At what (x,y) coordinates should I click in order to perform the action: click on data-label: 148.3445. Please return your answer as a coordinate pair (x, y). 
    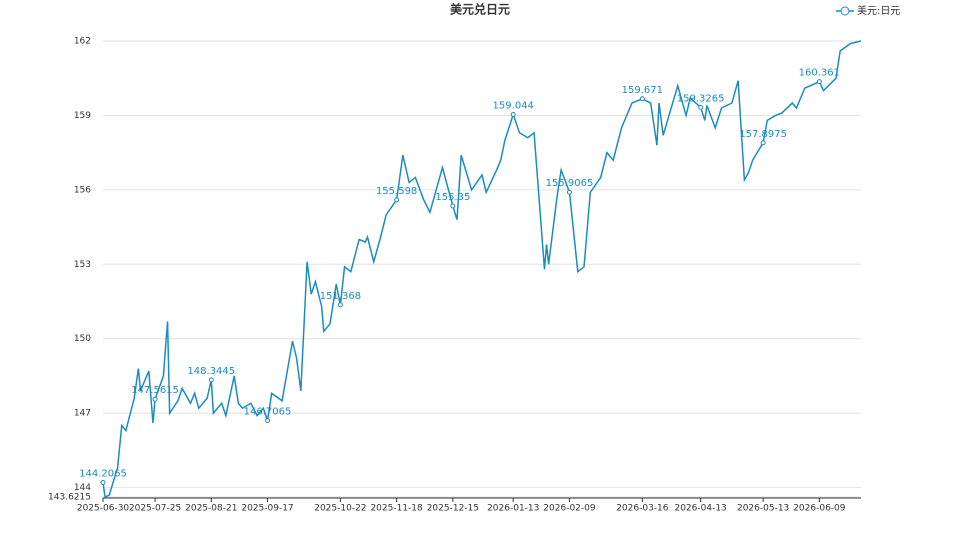
    Looking at the image, I should click on (211, 371).